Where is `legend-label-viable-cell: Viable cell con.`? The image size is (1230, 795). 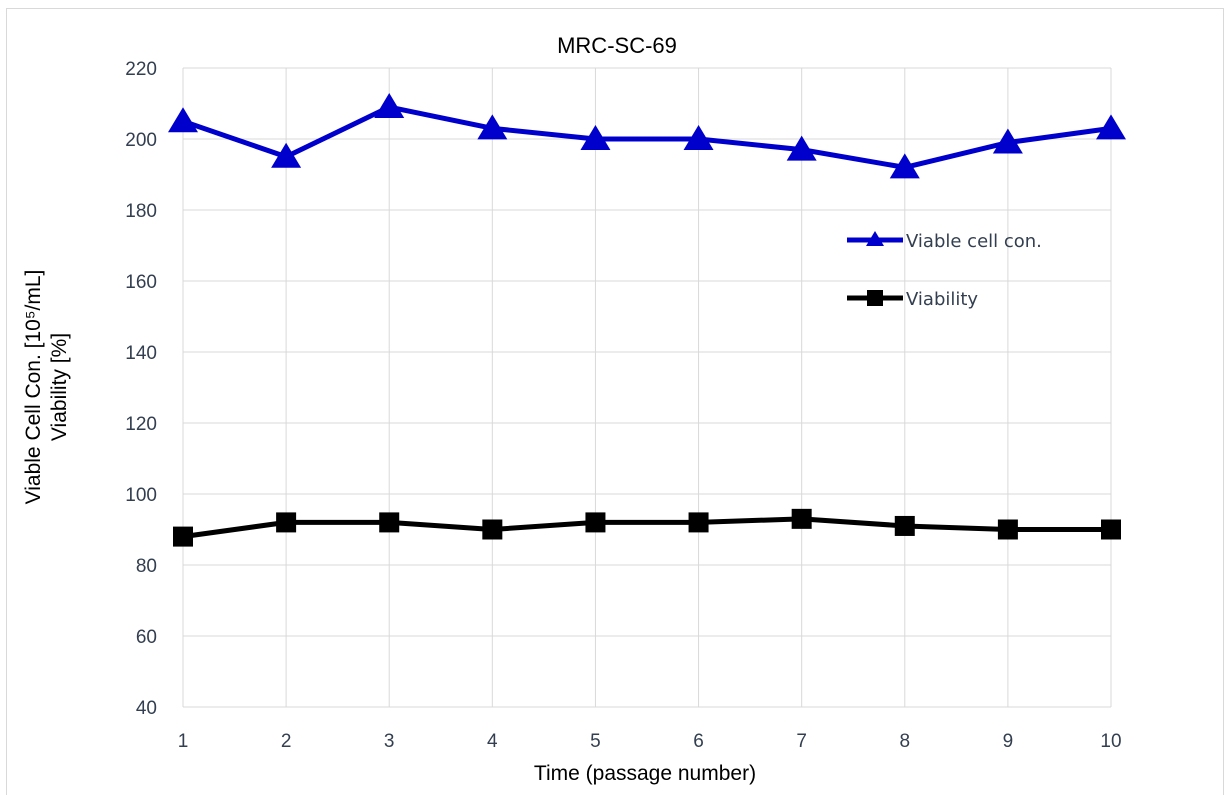 legend-label-viable-cell: Viable cell con. is located at coordinates (974, 241).